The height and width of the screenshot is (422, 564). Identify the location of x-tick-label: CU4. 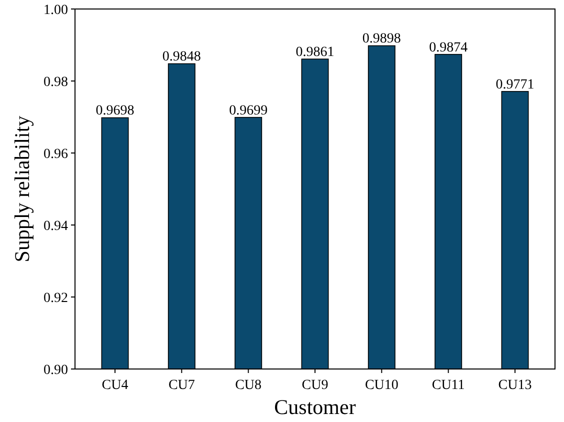
(115, 385).